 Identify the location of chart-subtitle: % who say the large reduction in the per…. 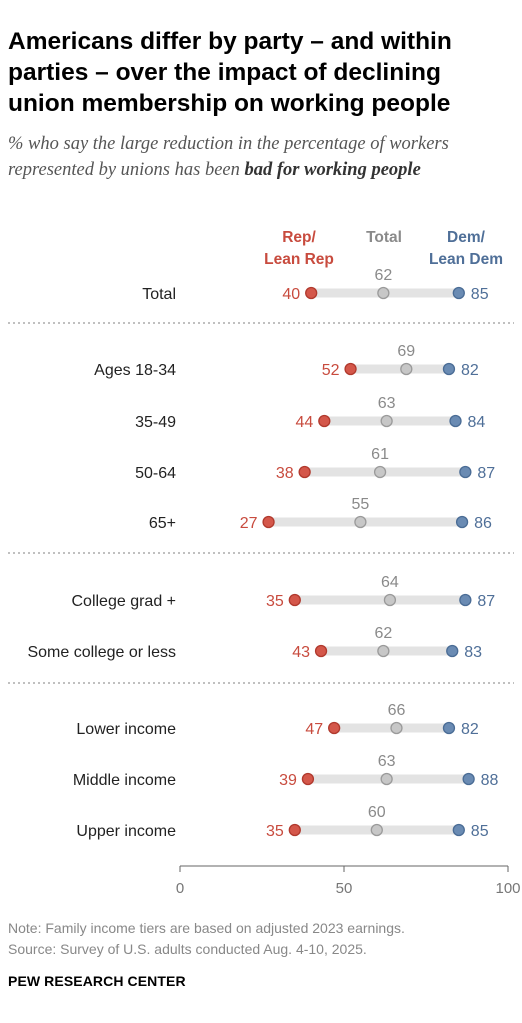
(258, 157).